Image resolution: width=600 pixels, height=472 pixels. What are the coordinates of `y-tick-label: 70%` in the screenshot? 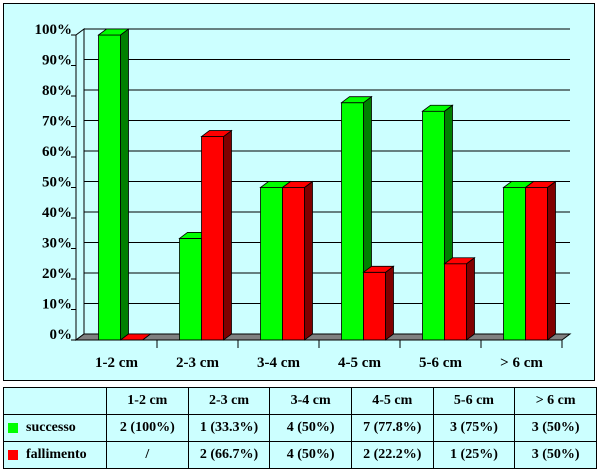 It's located at (57, 122).